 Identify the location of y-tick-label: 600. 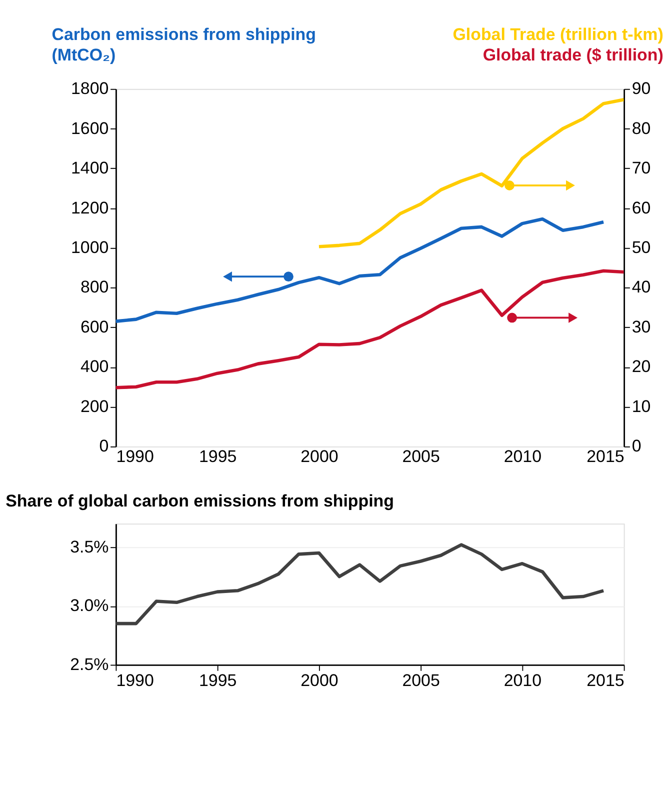
(94, 326).